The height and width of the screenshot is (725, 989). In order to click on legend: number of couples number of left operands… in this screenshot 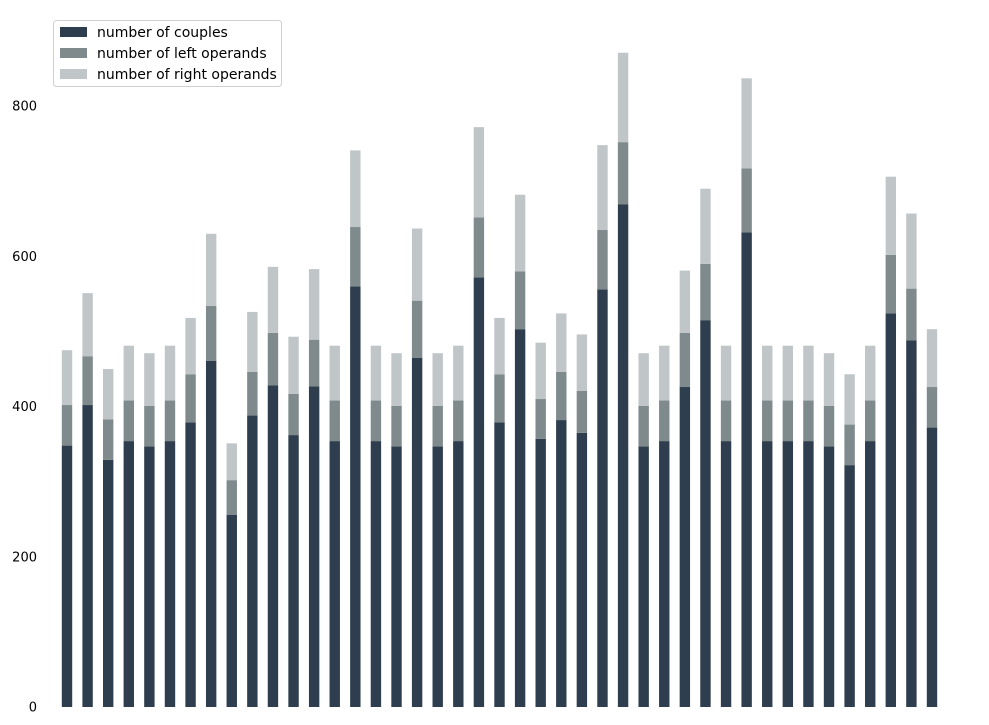, I will do `click(167, 53)`.